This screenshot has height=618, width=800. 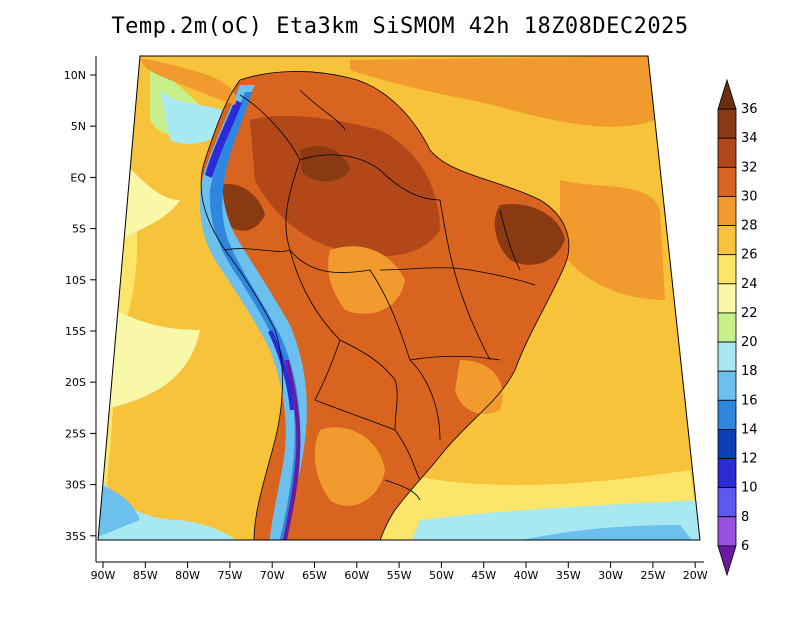 I want to click on lon-tick: 35W, so click(x=568, y=572).